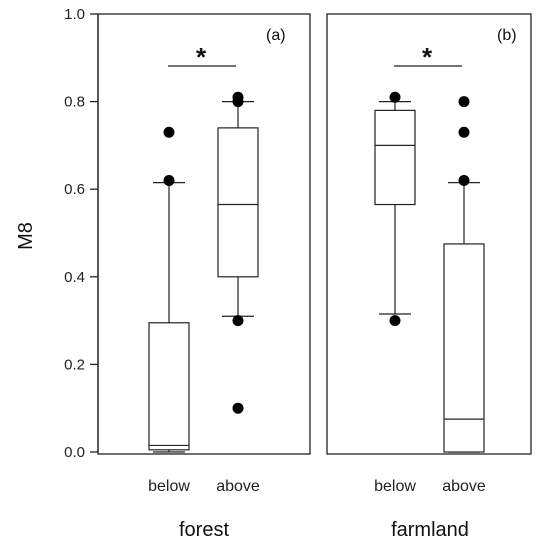  What do you see at coordinates (507, 35) in the screenshot?
I see `panel-tag-b: (b)` at bounding box center [507, 35].